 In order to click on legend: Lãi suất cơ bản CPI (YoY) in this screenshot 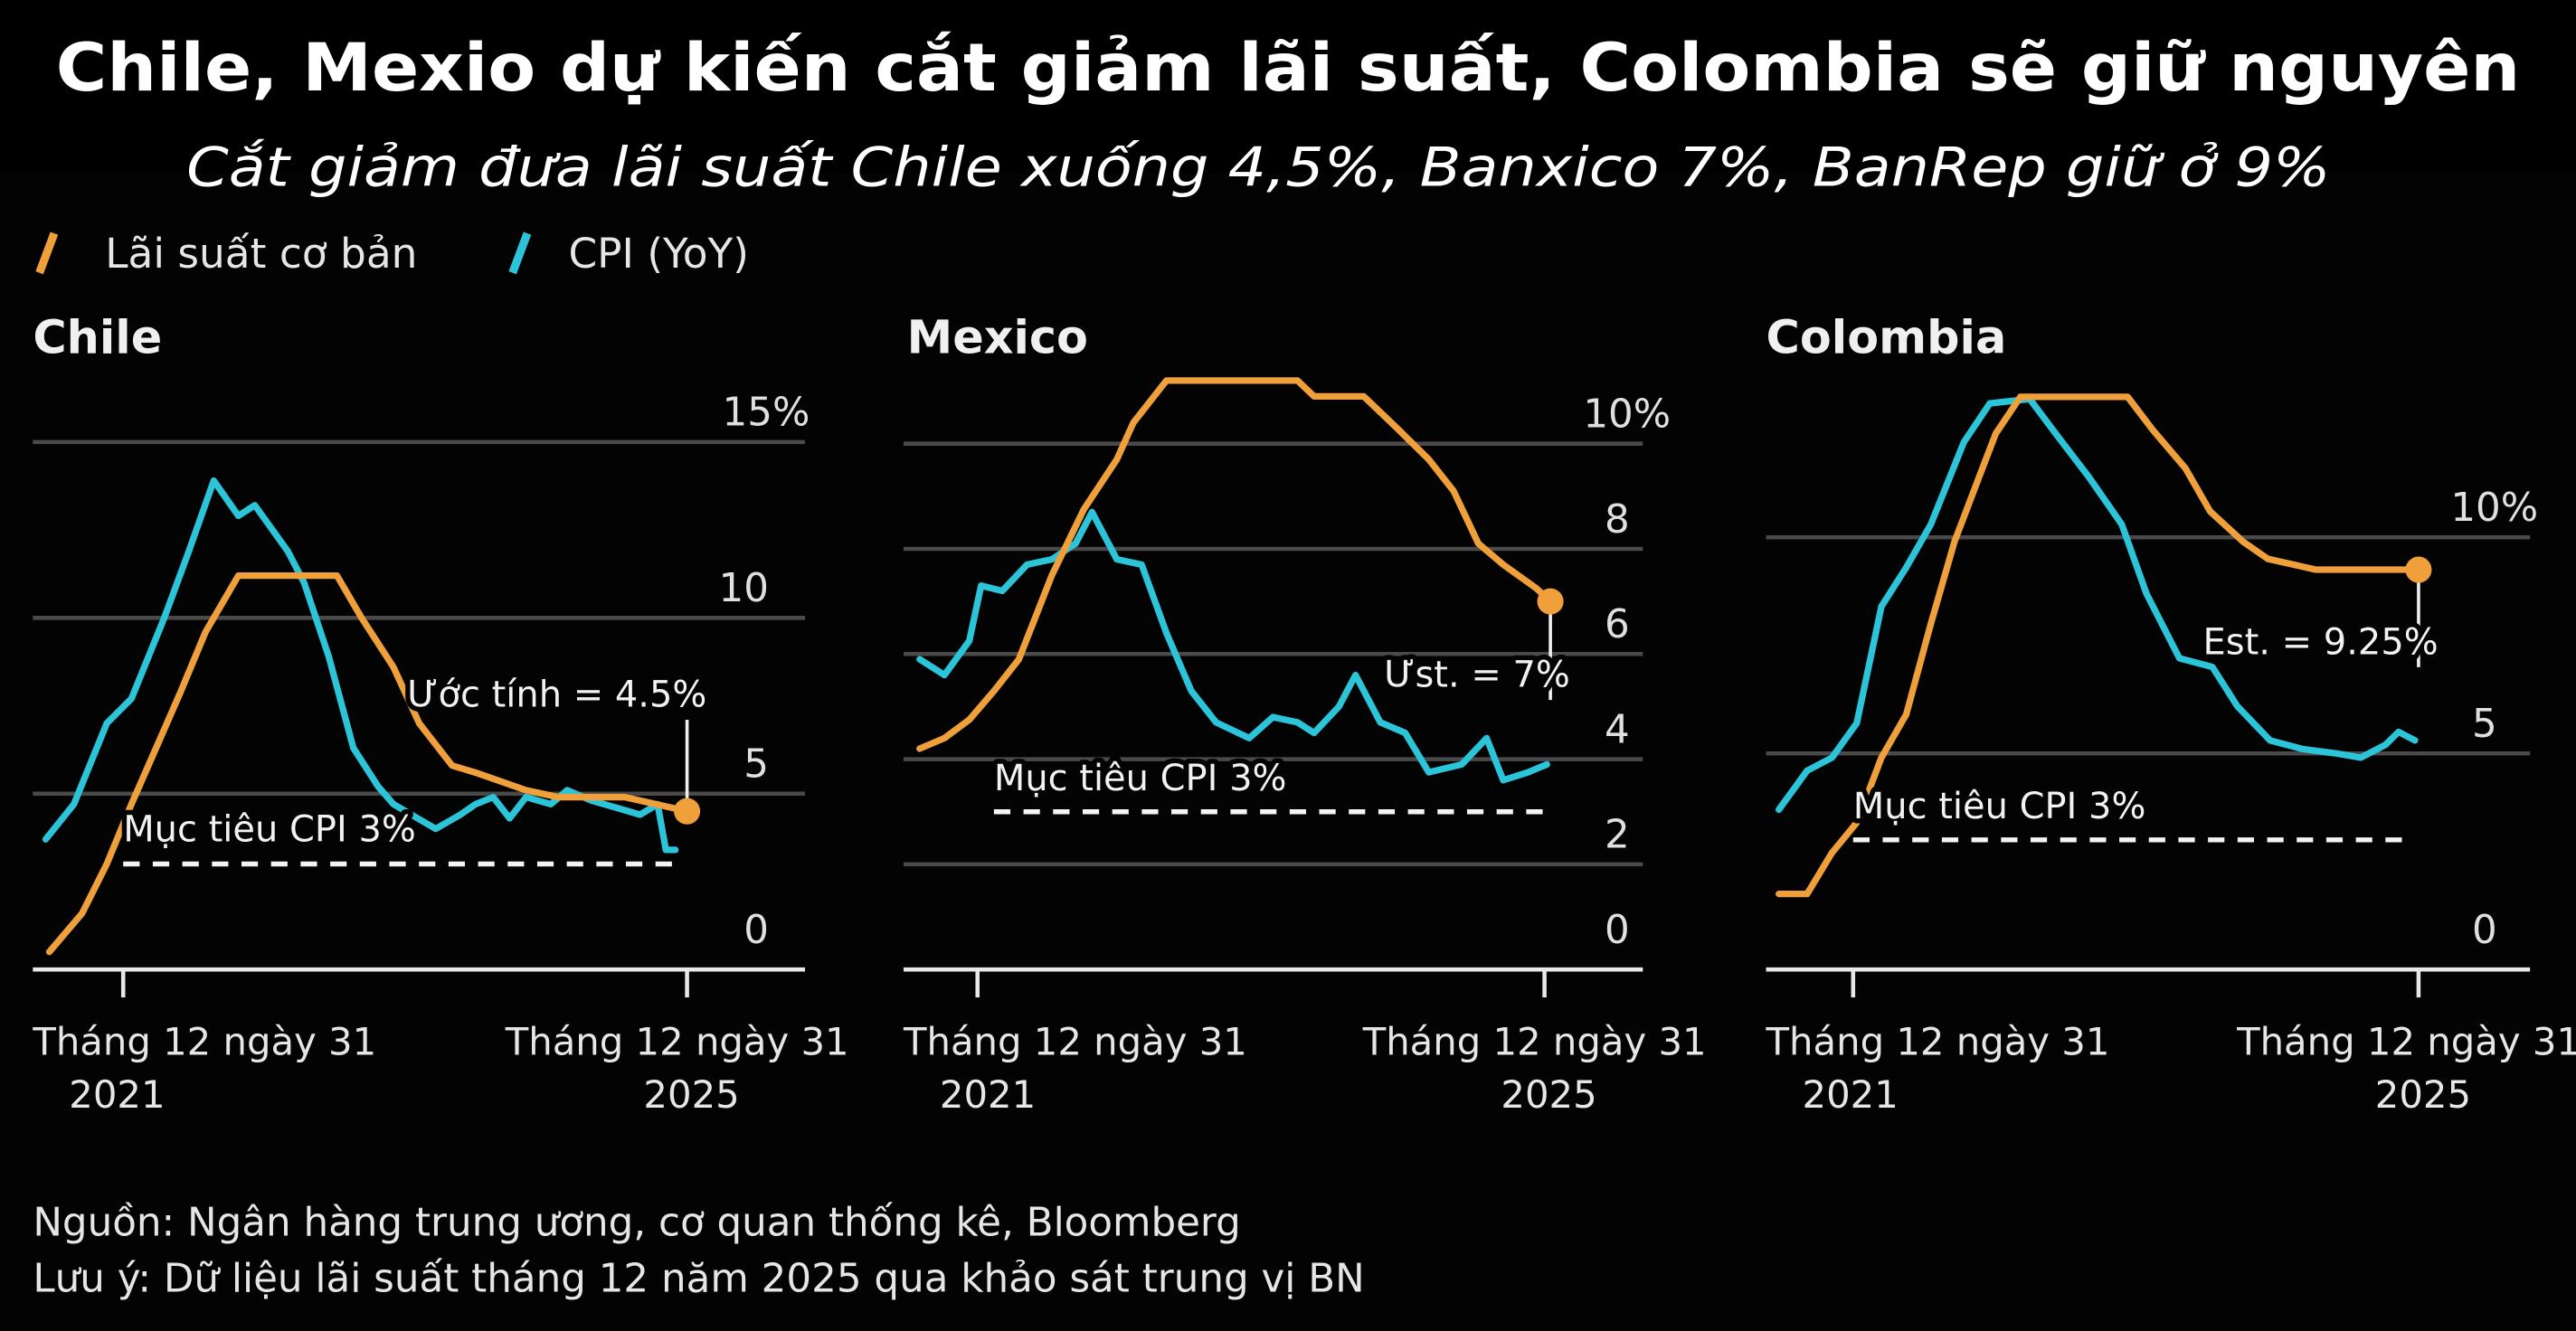, I will do `click(392, 254)`.